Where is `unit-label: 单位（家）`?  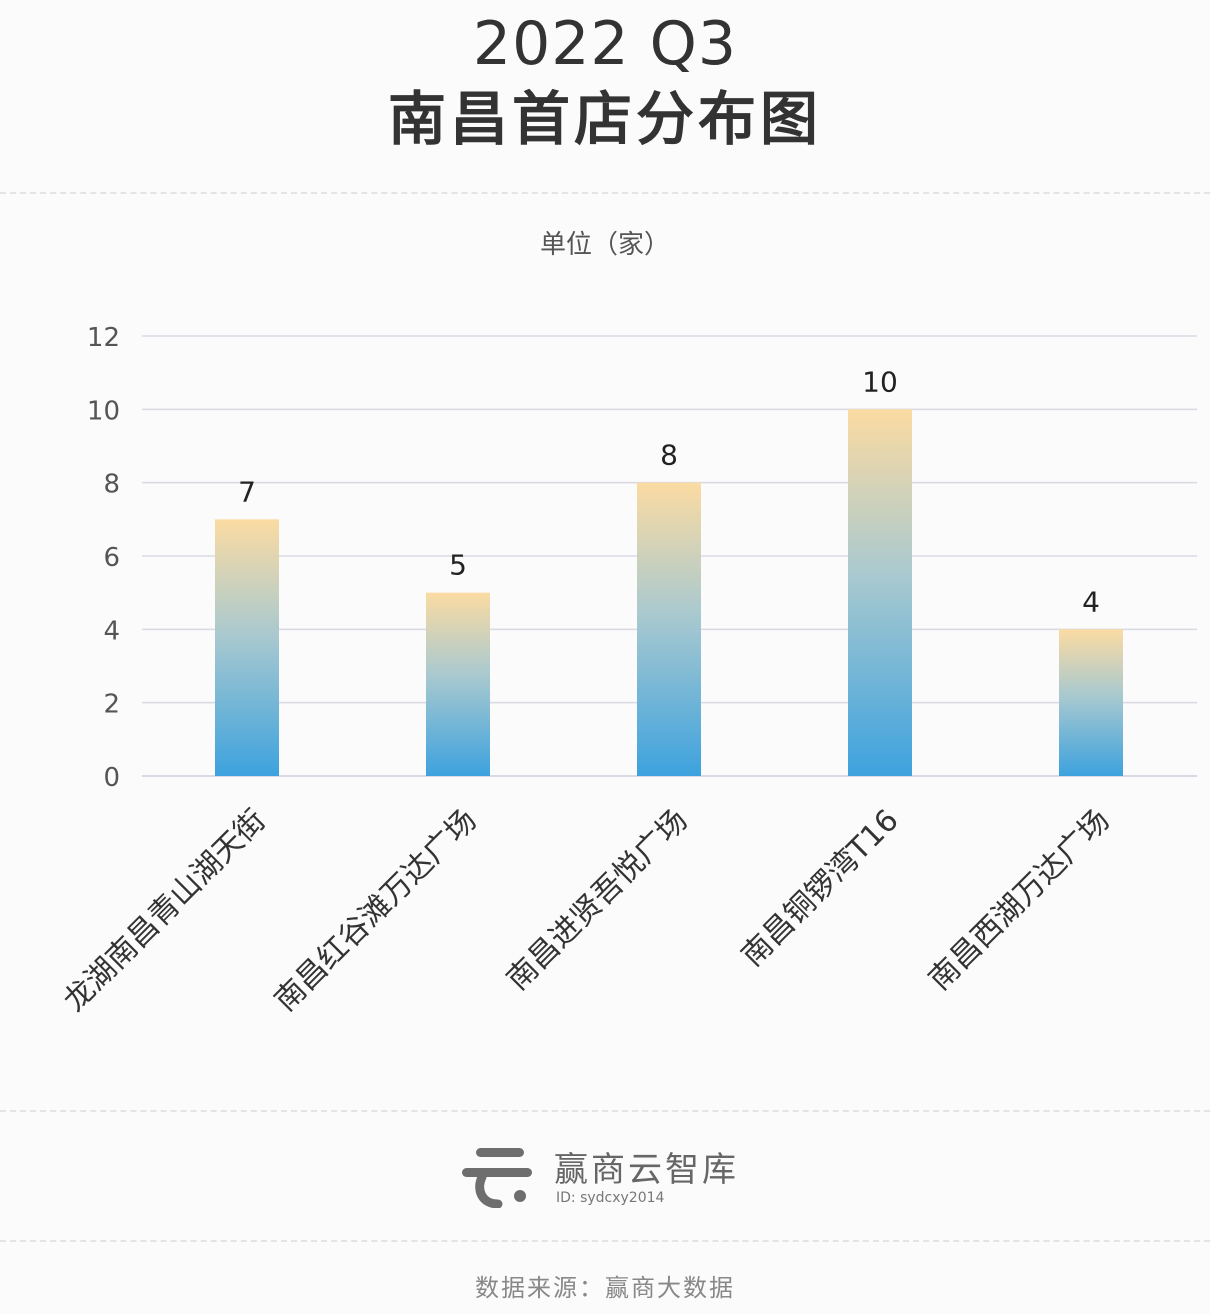
unit-label: 单位（家） is located at coordinates (604, 245).